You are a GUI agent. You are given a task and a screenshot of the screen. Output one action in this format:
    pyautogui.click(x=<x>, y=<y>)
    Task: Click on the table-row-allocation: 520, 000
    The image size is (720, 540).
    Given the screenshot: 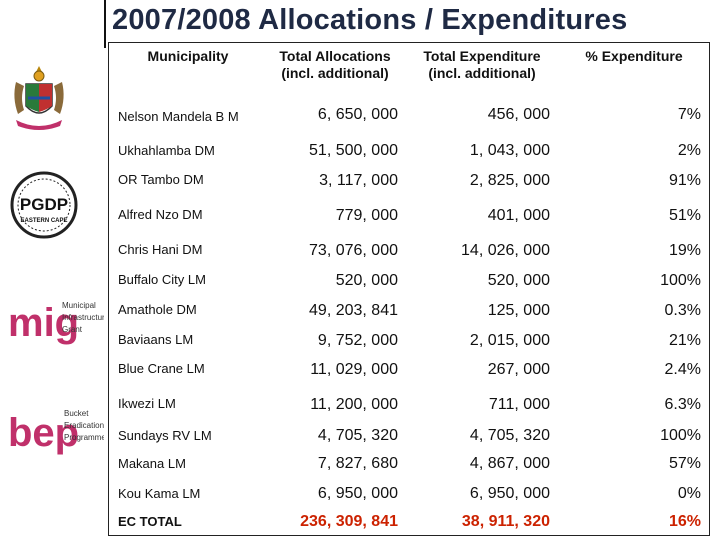 What is the action you would take?
    pyautogui.click(x=366, y=280)
    